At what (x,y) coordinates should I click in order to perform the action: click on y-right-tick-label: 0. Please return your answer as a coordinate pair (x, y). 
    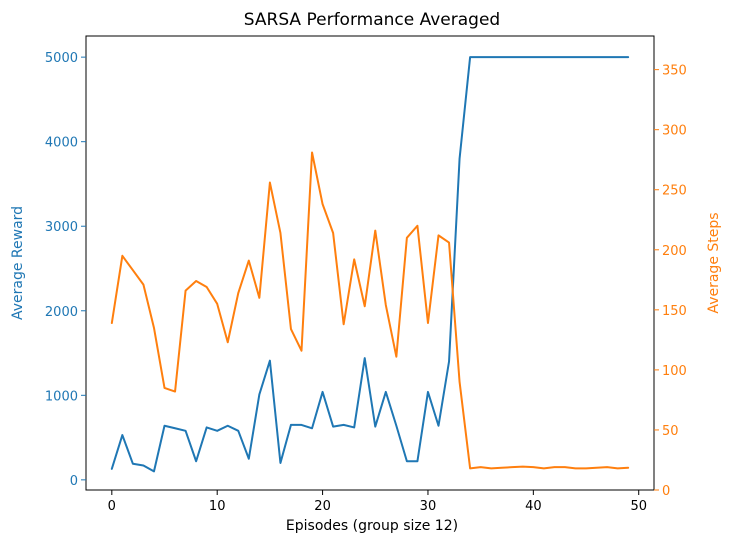
    Looking at the image, I should click on (666, 491).